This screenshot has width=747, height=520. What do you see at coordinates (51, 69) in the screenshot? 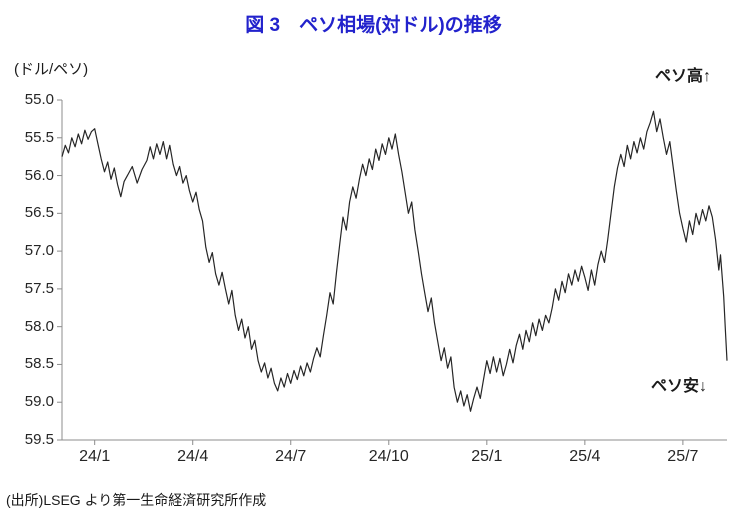
I see `y-axis-unit-label: (ドル/ペソ)` at bounding box center [51, 69].